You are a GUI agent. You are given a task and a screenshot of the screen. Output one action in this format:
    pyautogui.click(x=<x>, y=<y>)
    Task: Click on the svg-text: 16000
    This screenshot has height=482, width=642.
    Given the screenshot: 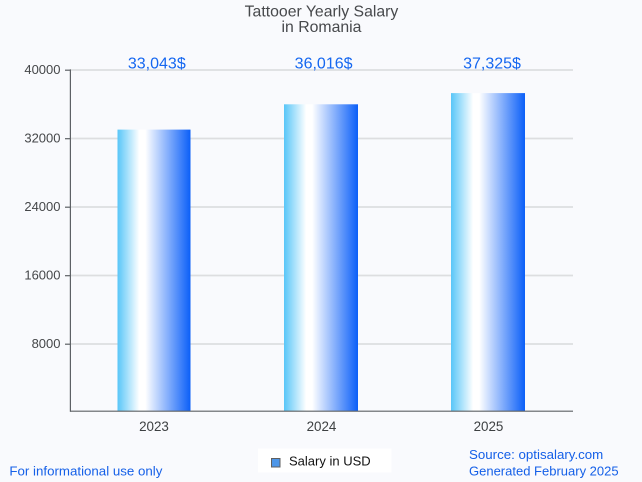 What is the action you would take?
    pyautogui.click(x=42, y=275)
    